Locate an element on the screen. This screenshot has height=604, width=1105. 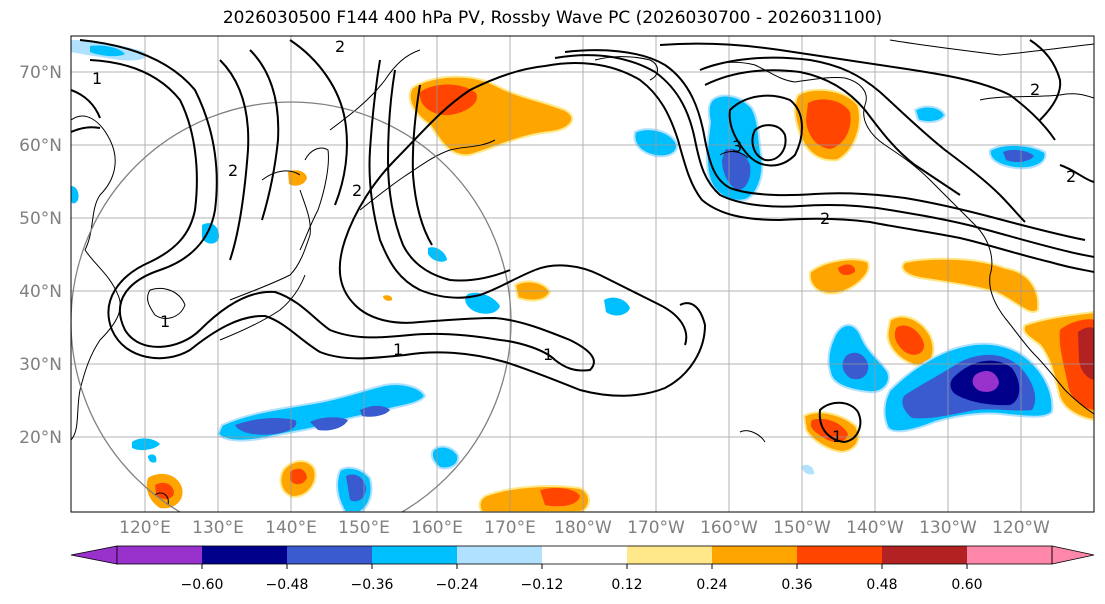
contour-label: 3 is located at coordinates (737, 146).